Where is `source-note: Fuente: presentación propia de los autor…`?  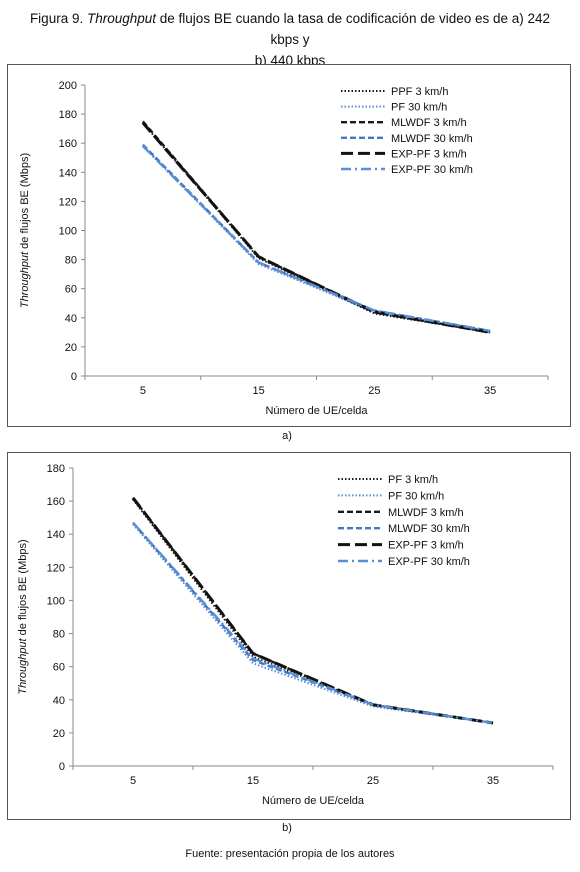 source-note: Fuente: presentación propia de los autor… is located at coordinates (290, 854).